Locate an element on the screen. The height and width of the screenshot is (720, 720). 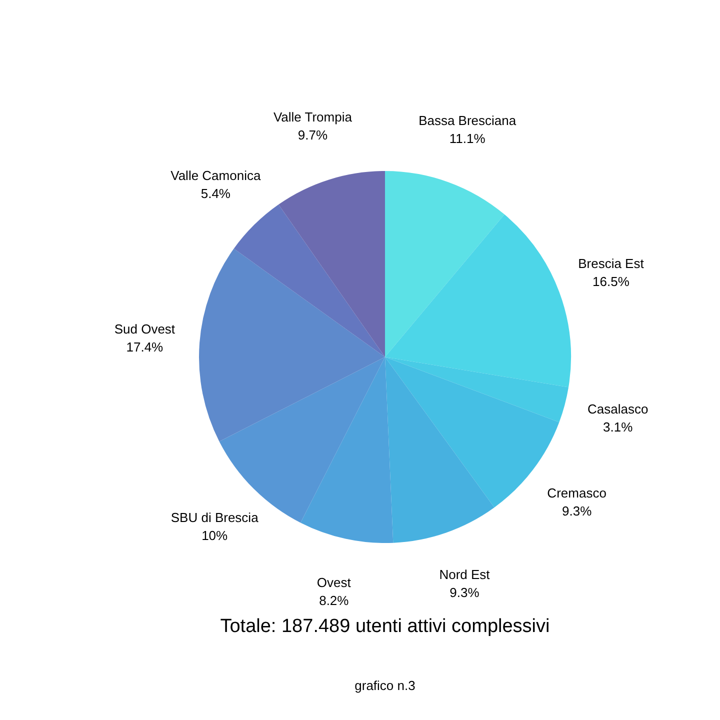
data-label: 9.7% is located at coordinates (313, 135).